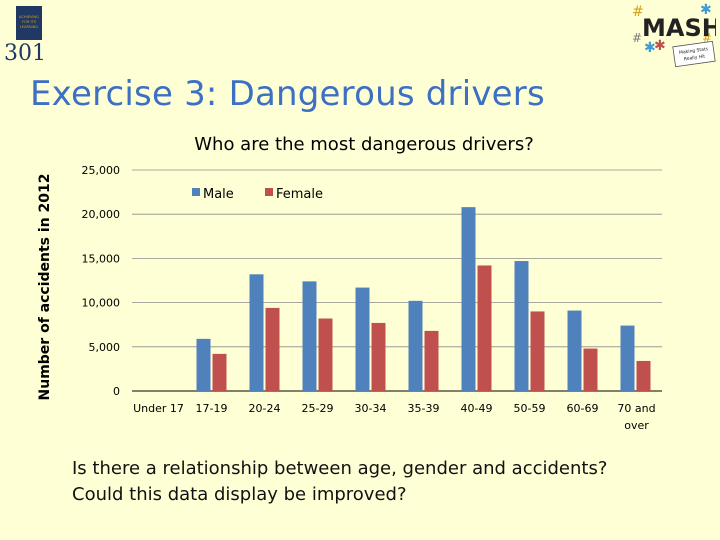  What do you see at coordinates (29, 17) in the screenshot?
I see `logo-text-1: ACHIEVING` at bounding box center [29, 17].